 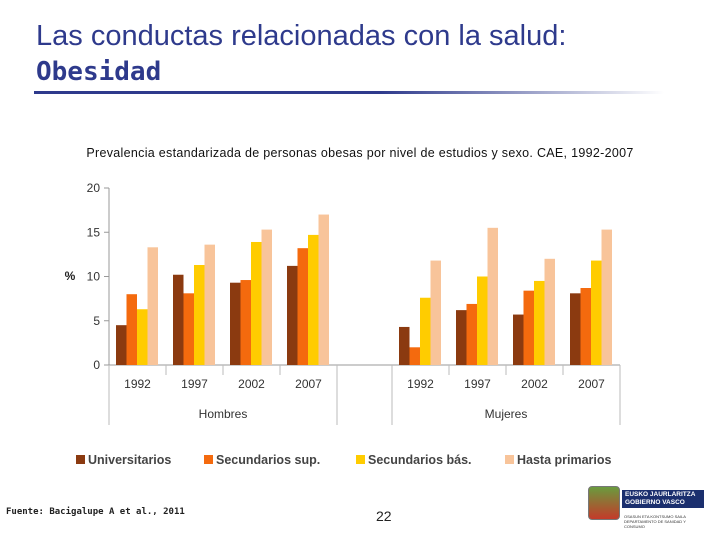 I want to click on y-tick-label: 10, so click(x=94, y=277).